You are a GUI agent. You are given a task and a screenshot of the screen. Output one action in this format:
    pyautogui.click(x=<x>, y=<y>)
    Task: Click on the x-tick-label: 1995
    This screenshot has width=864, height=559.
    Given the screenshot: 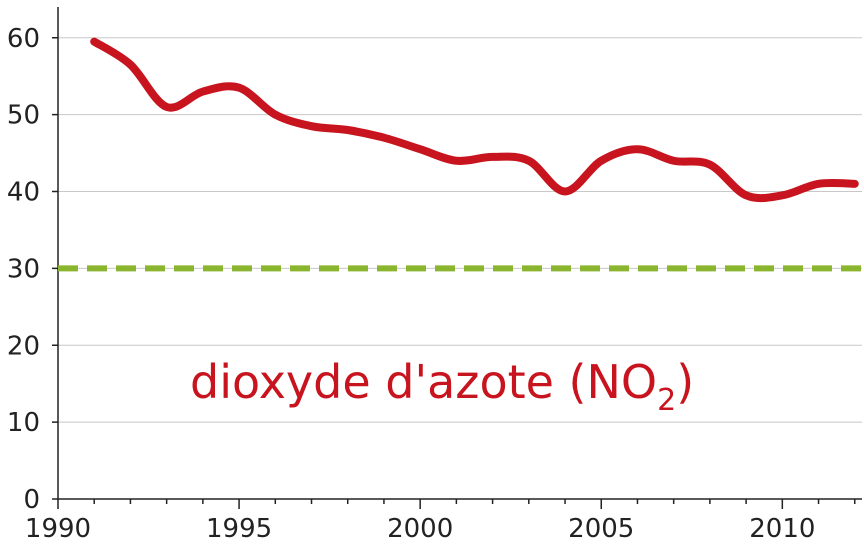 What is the action you would take?
    pyautogui.click(x=239, y=529)
    